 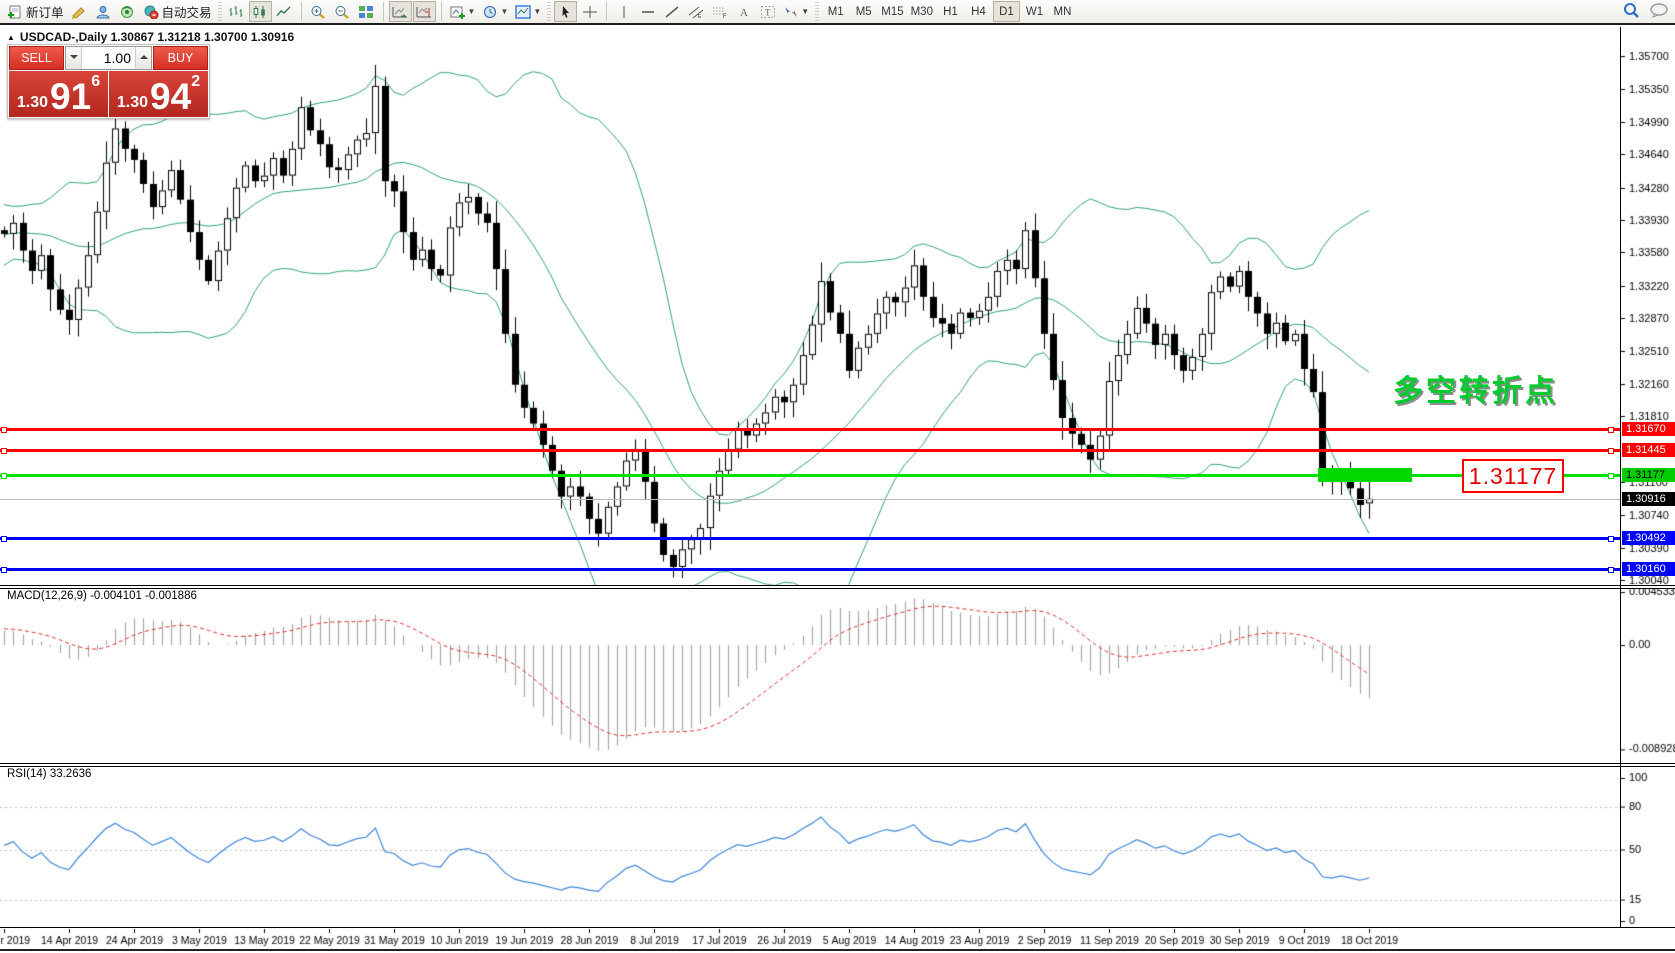 I want to click on one-click-trading-panel: SELL BUY 1.30 91 6 1.30 94 2, so click(x=108, y=81).